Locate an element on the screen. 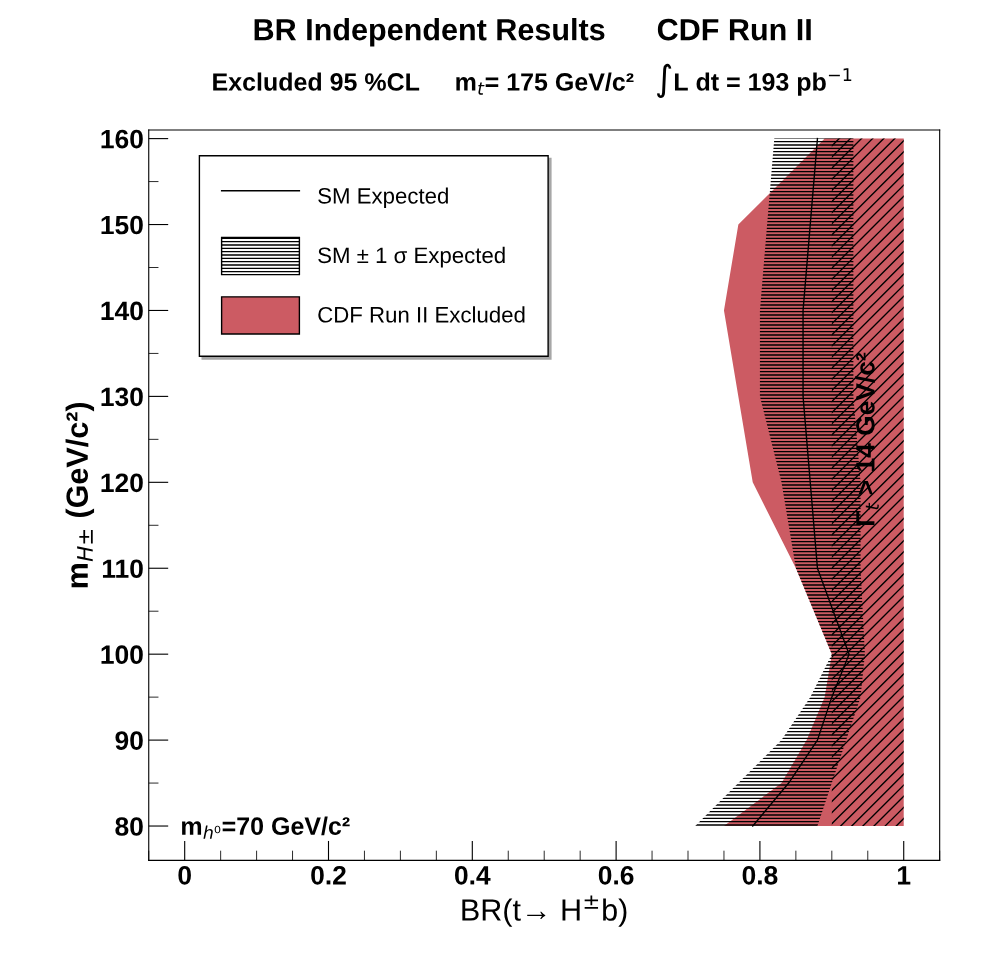 The image size is (1005, 956). y-tick-label: 110 is located at coordinates (122, 569).